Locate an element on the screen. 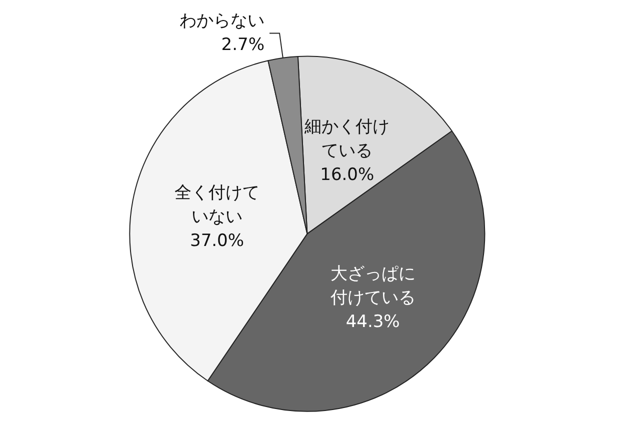 This screenshot has height=433, width=640. data-label: 44.3% is located at coordinates (373, 322).